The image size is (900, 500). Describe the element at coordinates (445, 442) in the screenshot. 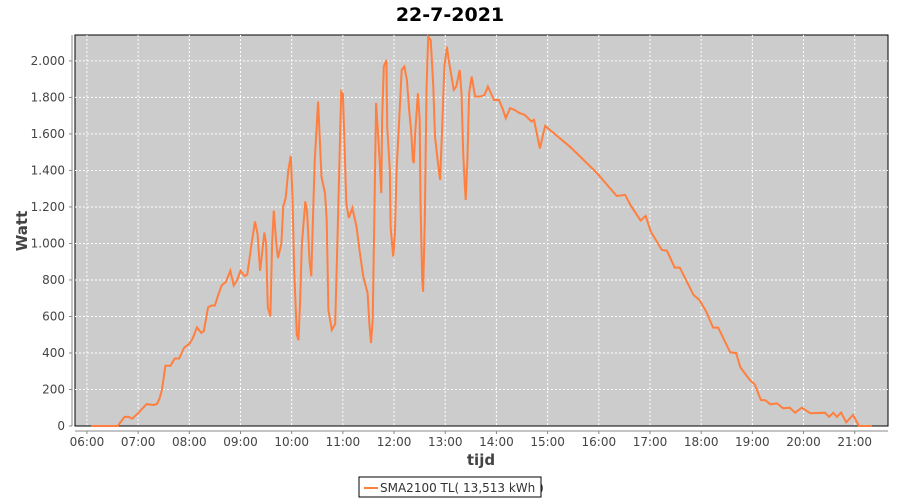

I see `x-tick-label: 13:00` at that location.